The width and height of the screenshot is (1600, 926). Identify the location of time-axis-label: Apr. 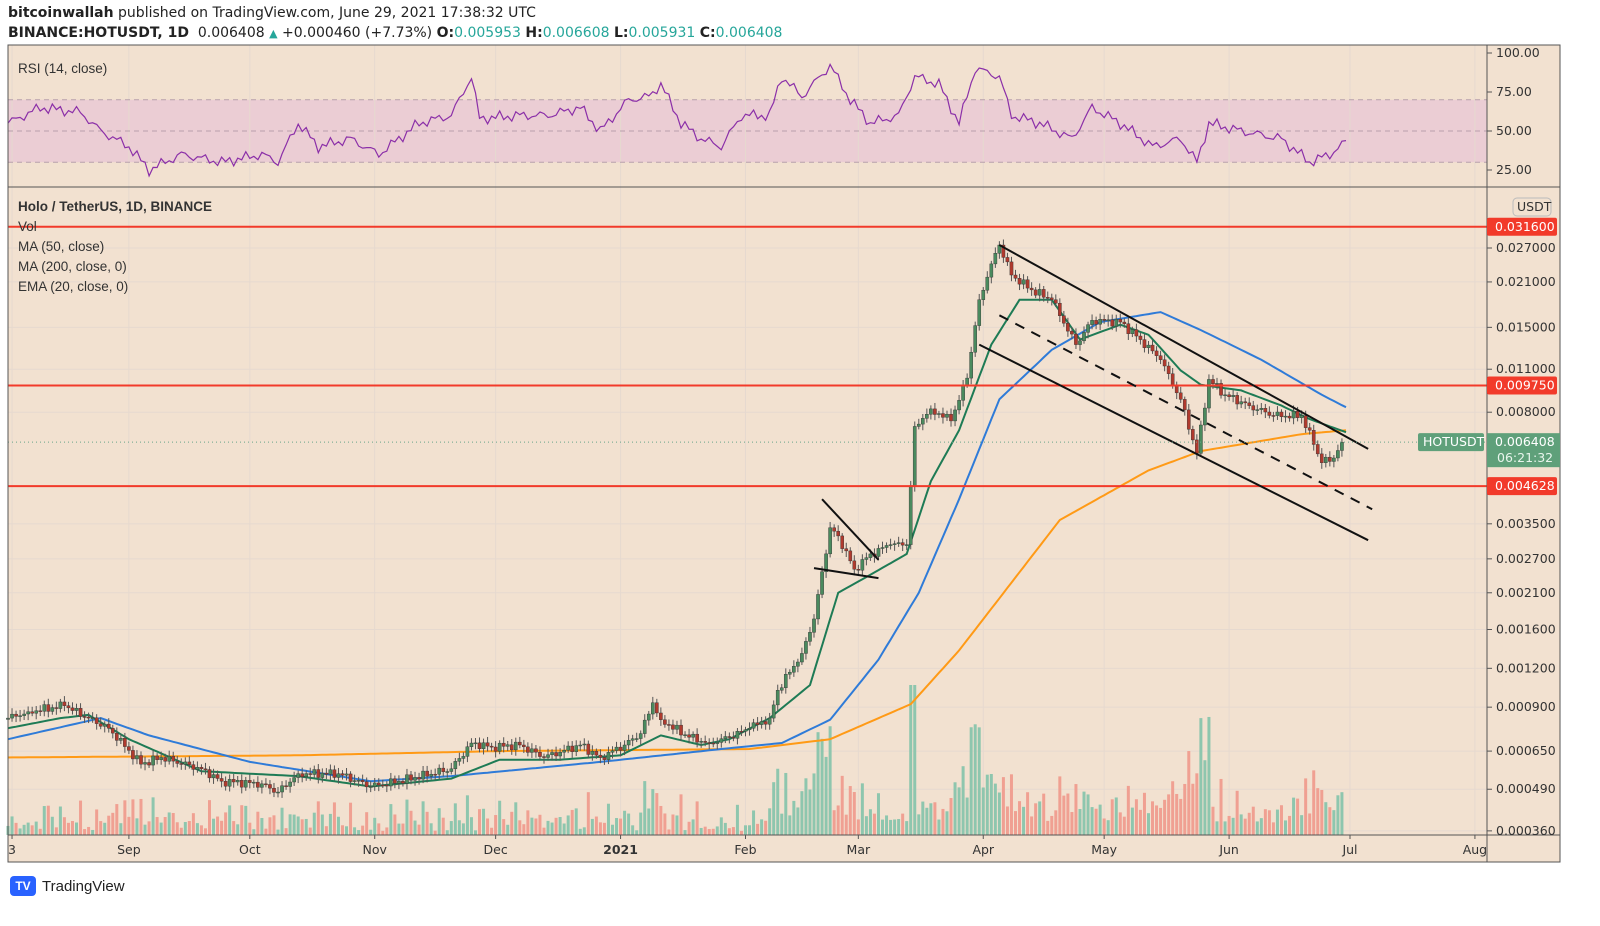
(983, 849).